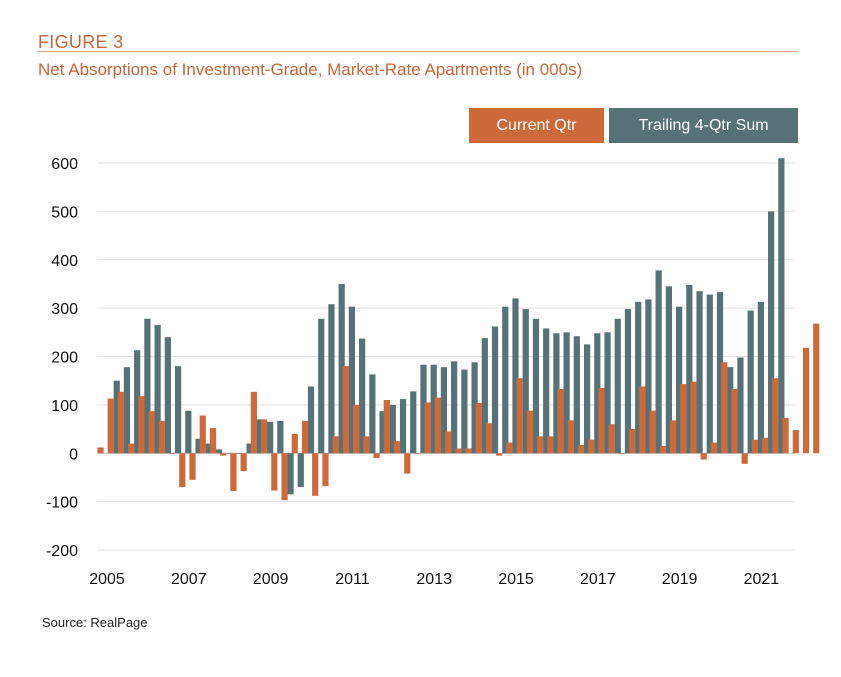 Image resolution: width=841 pixels, height=677 pixels. Describe the element at coordinates (536, 125) in the screenshot. I see `legend-current-qtr: Current Qtr` at that location.